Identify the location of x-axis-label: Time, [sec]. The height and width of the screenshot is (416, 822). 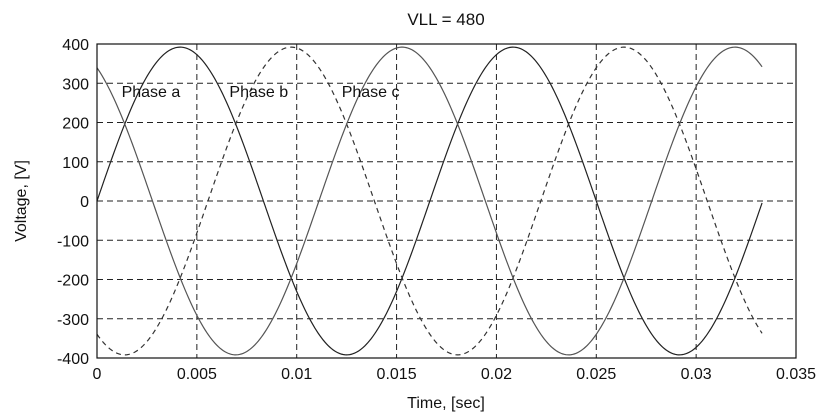
(446, 403).